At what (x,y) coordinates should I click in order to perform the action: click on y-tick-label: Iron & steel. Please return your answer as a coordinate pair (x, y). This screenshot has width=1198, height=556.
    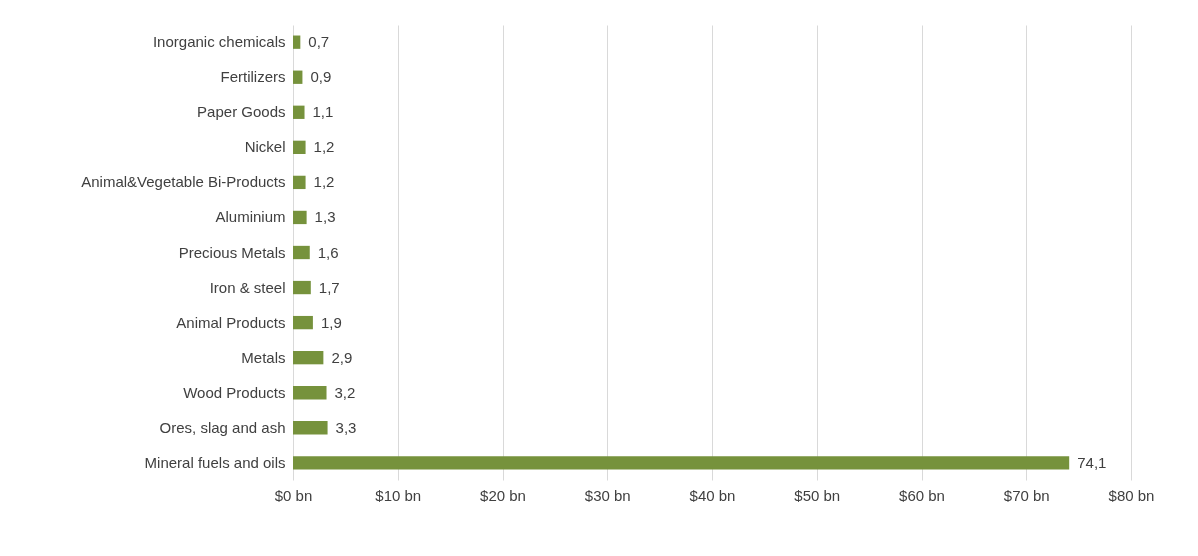
    Looking at the image, I should click on (247, 287).